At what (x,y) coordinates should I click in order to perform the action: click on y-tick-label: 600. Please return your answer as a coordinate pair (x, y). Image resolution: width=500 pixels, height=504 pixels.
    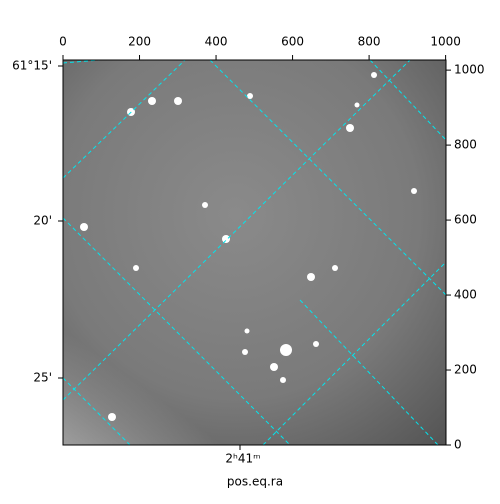
    Looking at the image, I should click on (465, 220).